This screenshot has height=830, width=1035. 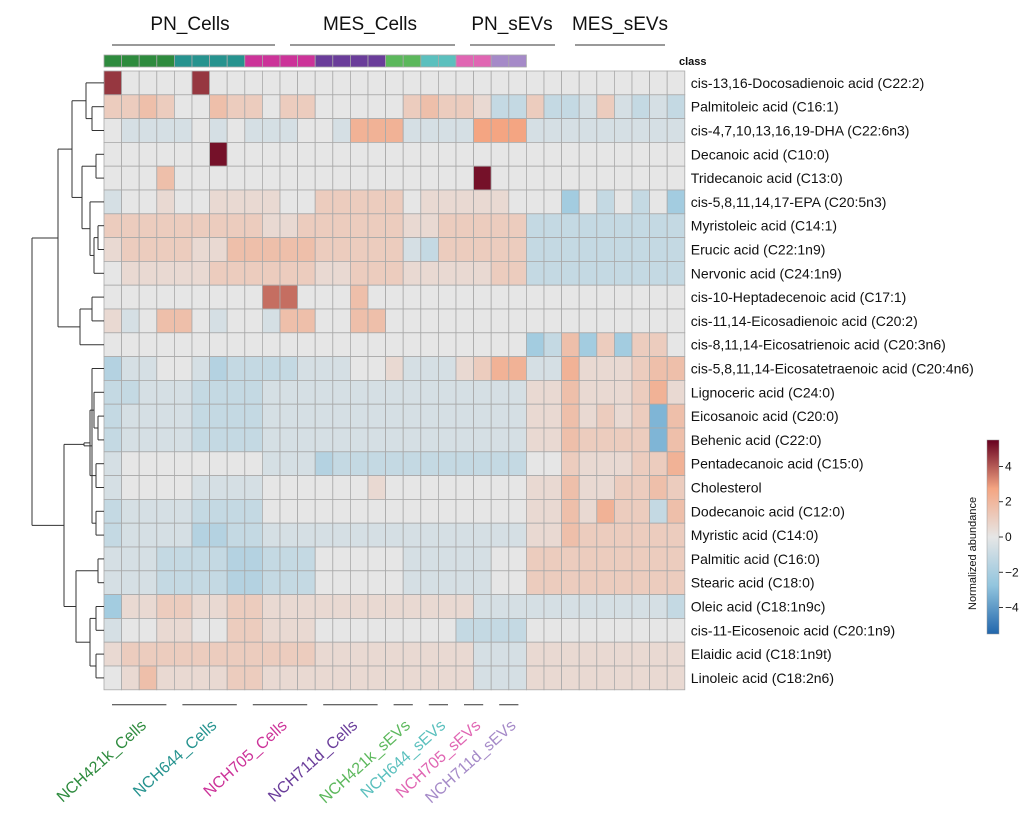 What do you see at coordinates (1012, 608) in the screenshot?
I see `legend-tick-label: −4` at bounding box center [1012, 608].